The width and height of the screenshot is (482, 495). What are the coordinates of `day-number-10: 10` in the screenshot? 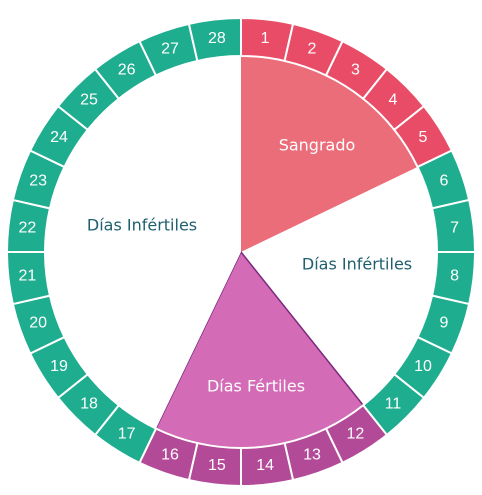 It's located at (423, 366).